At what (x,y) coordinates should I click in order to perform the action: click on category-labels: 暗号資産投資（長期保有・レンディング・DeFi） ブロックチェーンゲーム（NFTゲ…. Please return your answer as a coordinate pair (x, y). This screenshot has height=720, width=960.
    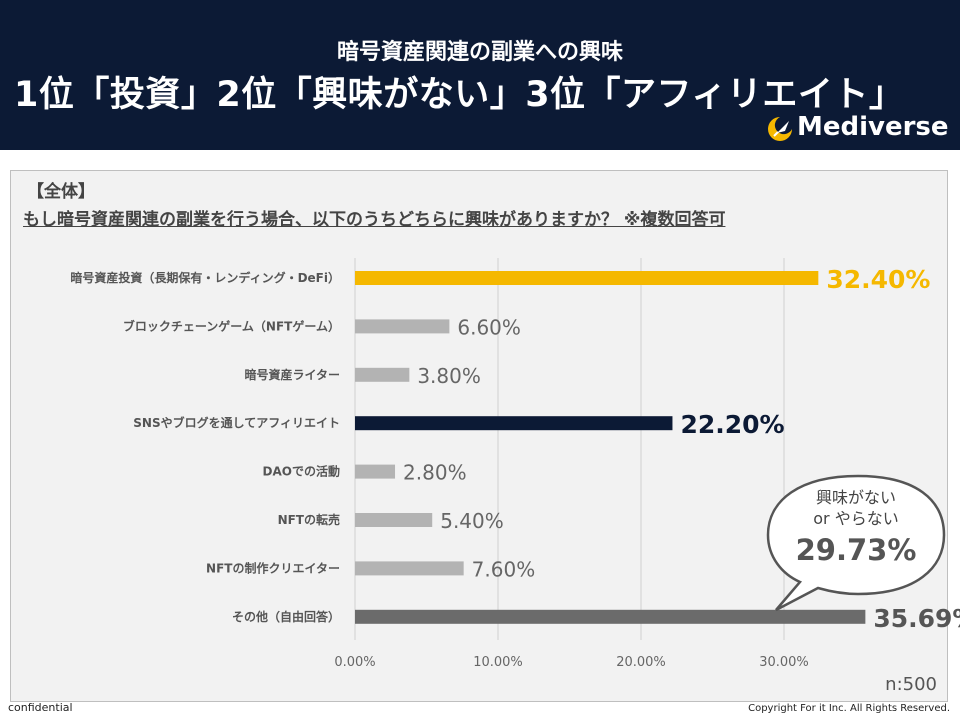
    Looking at the image, I should click on (205, 447).